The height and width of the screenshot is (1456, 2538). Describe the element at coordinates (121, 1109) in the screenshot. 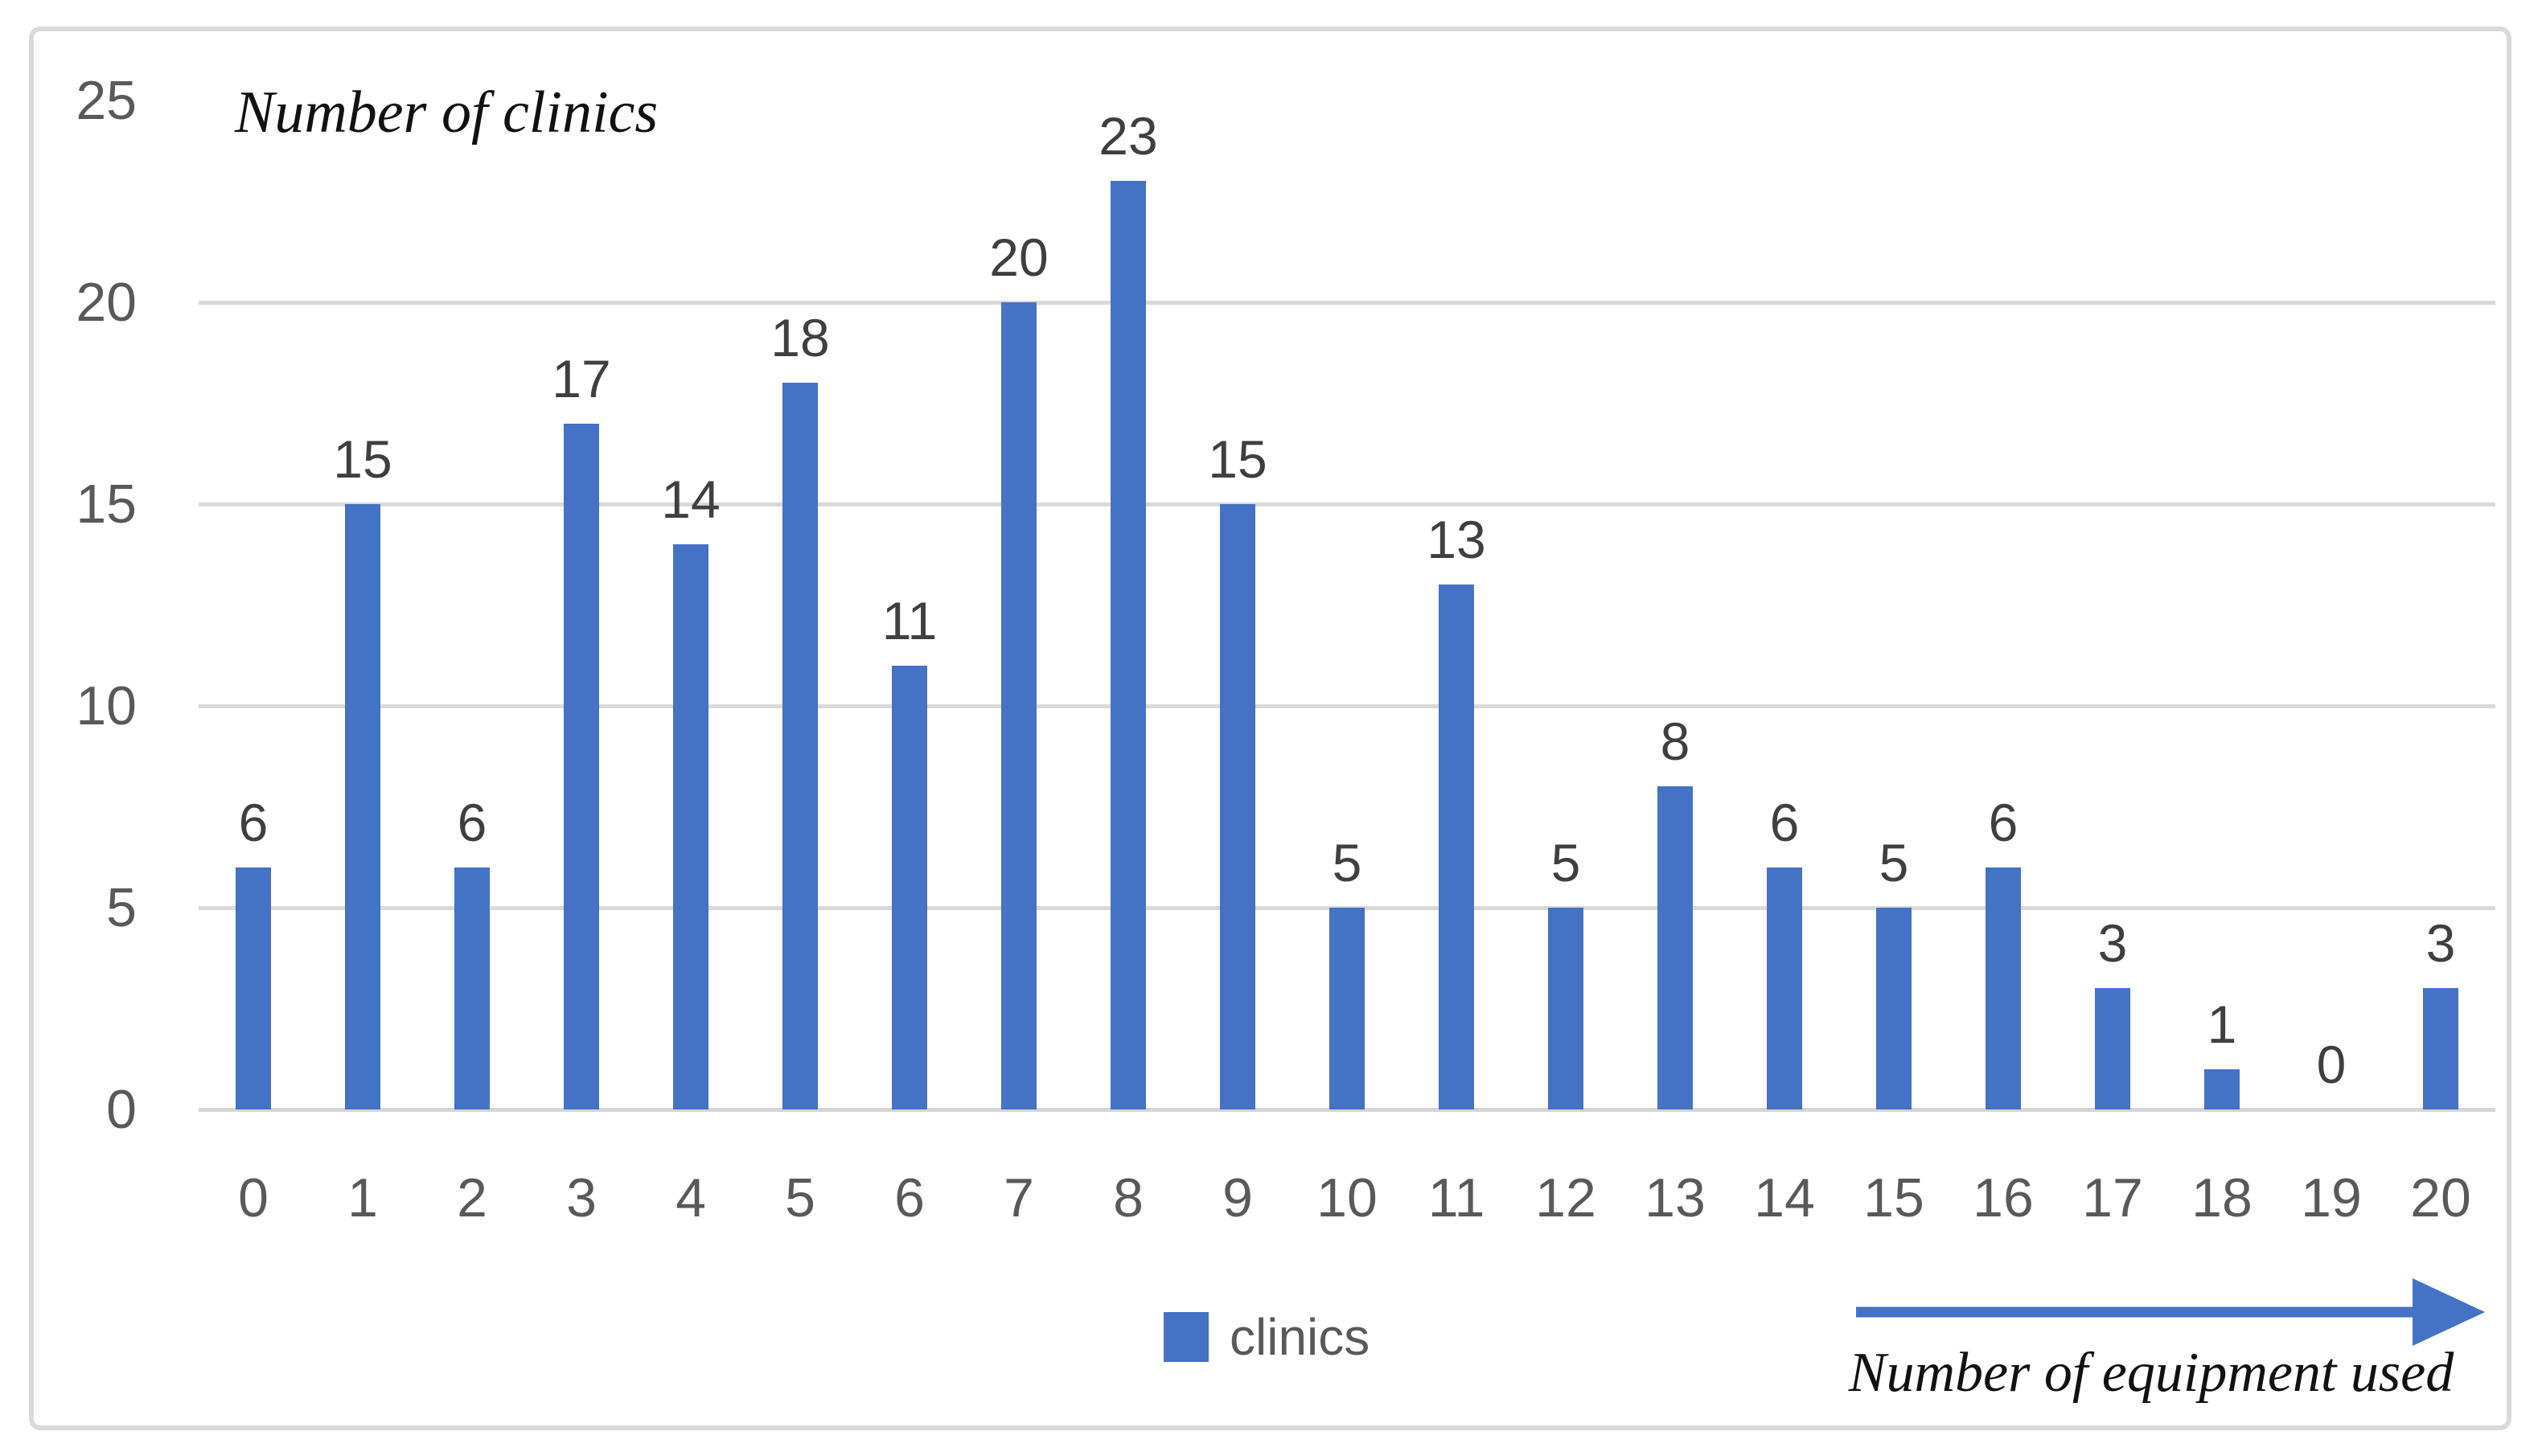

I see `y-tick-0: 0` at that location.